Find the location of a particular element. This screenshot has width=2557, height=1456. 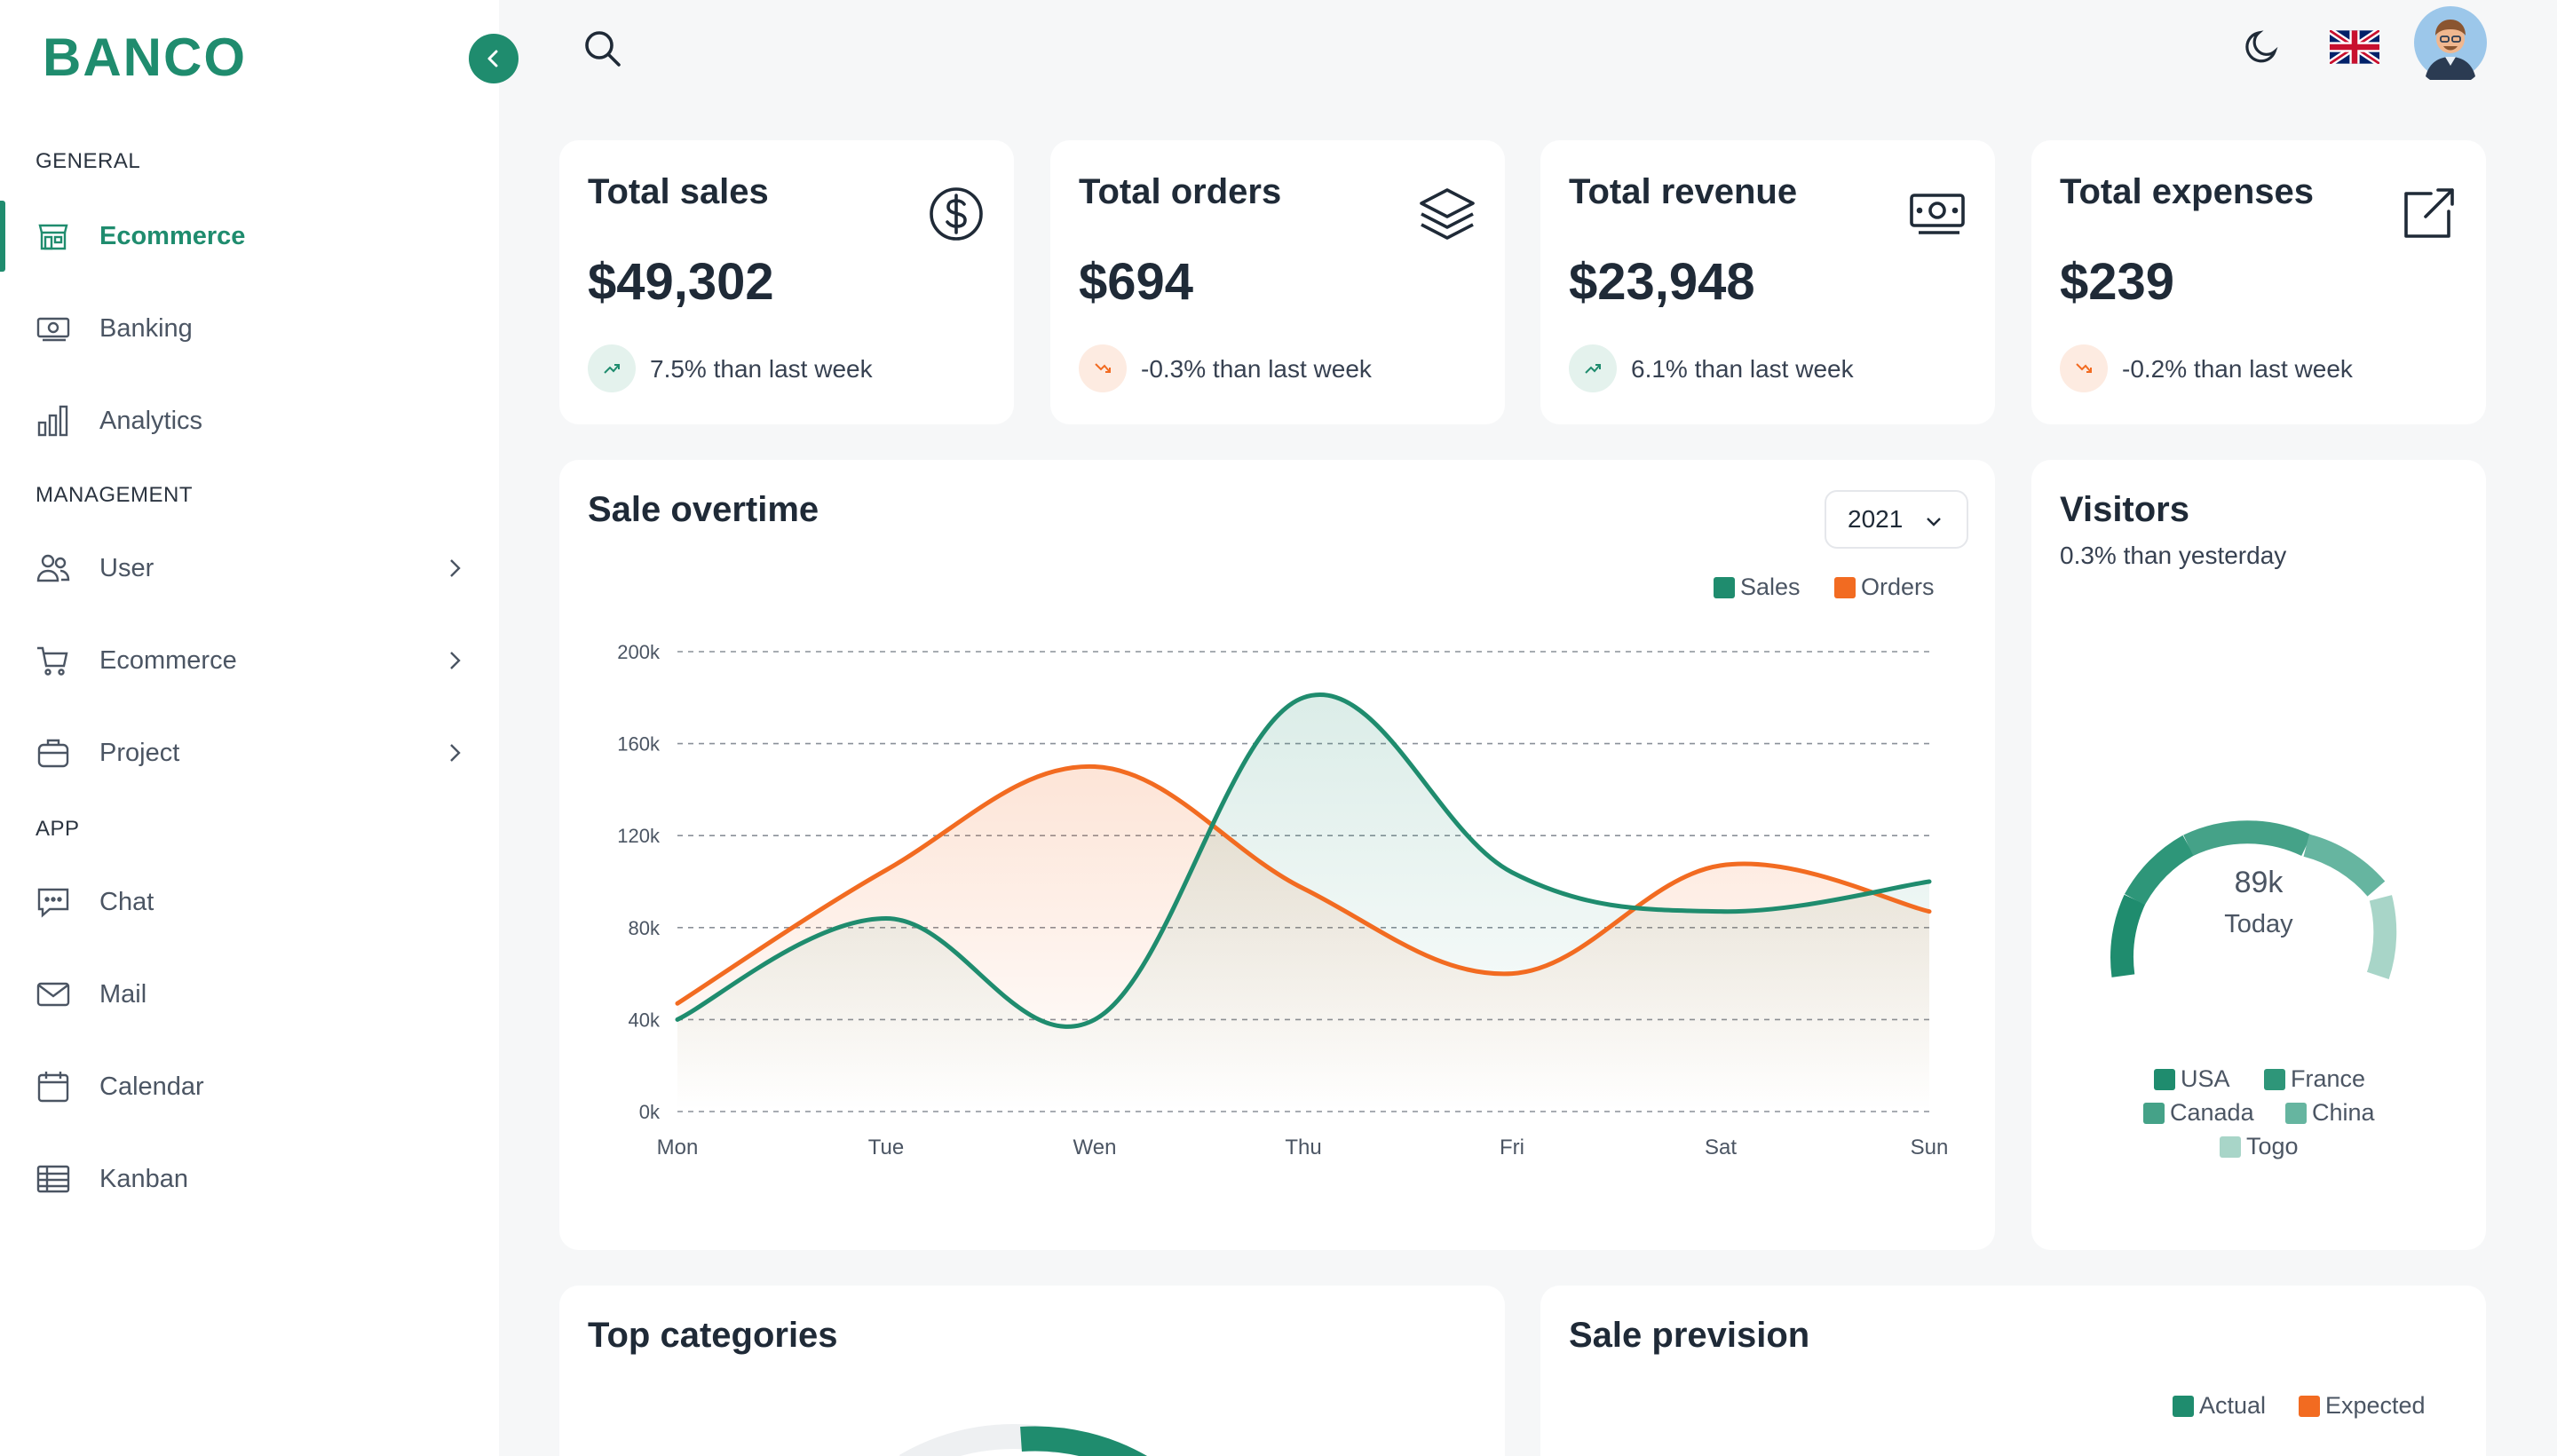

x-tick-label: Mon is located at coordinates (678, 1147).